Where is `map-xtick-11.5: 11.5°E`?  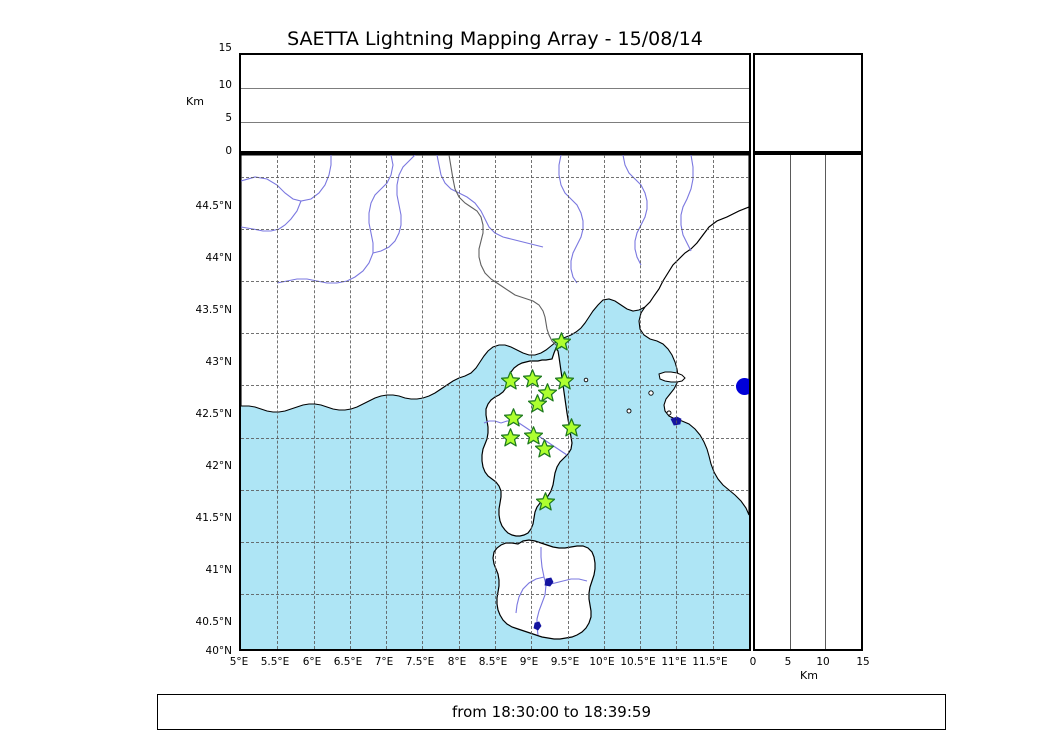 map-xtick-11.5: 11.5°E is located at coordinates (710, 662).